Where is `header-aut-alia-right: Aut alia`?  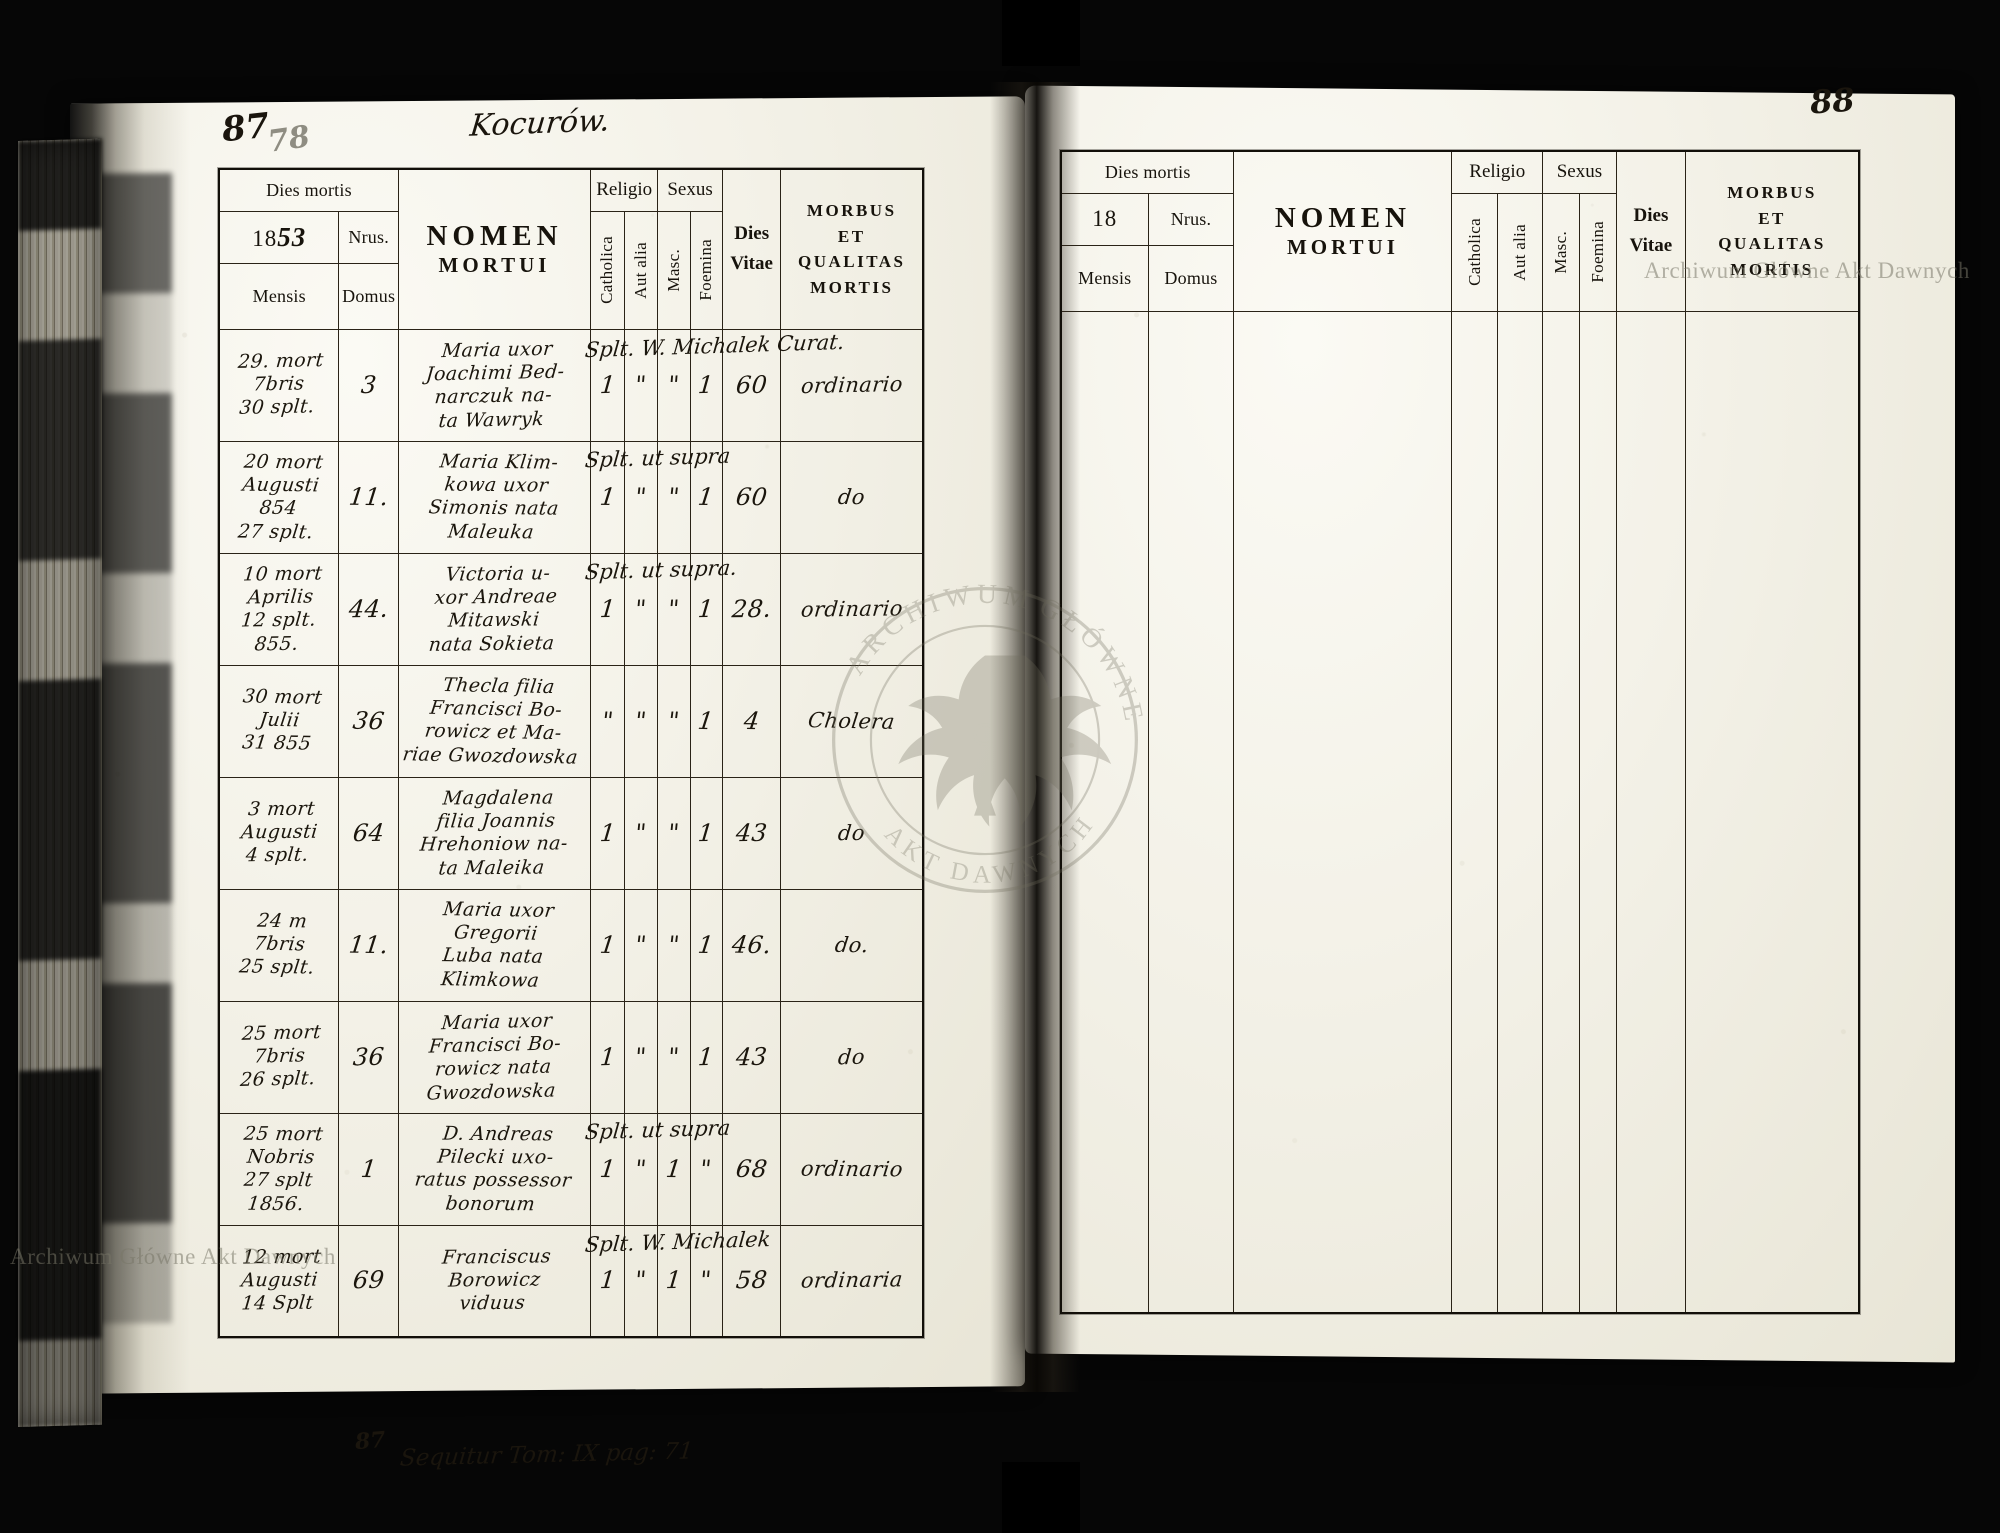 header-aut-alia-right: Aut alia is located at coordinates (1519, 252).